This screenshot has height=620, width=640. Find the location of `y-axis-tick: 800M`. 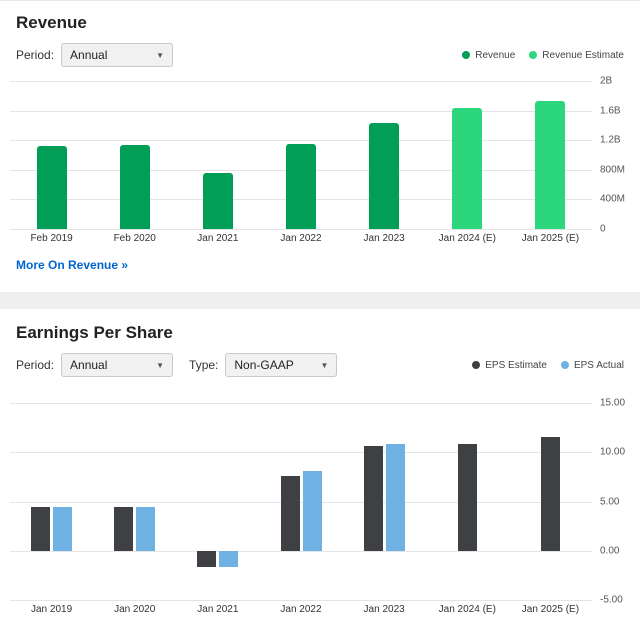

y-axis-tick: 800M is located at coordinates (613, 170).